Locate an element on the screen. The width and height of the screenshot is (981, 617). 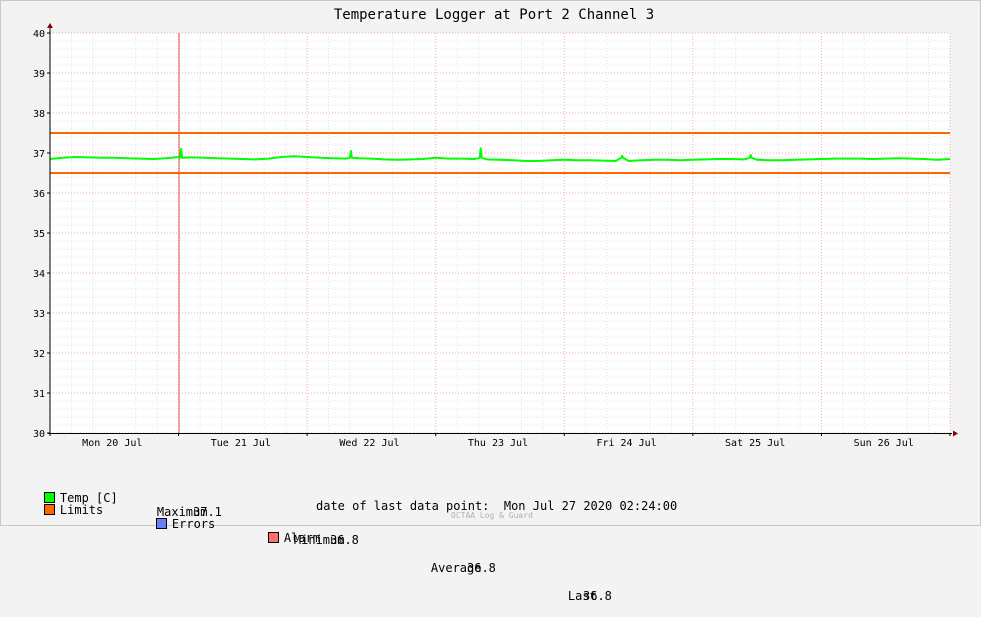
stat-maximum: Maximum is located at coordinates (168, 512).